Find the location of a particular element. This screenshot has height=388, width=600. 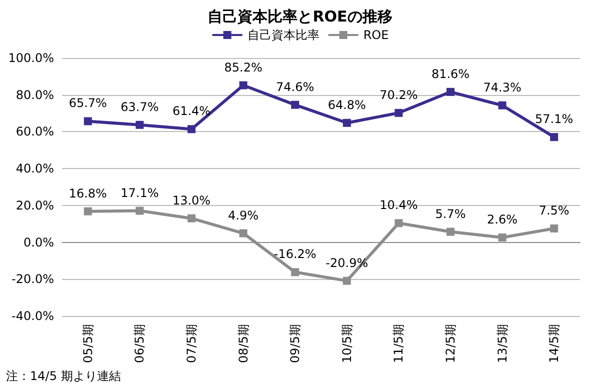

data-label: 16.8% is located at coordinates (87, 193).